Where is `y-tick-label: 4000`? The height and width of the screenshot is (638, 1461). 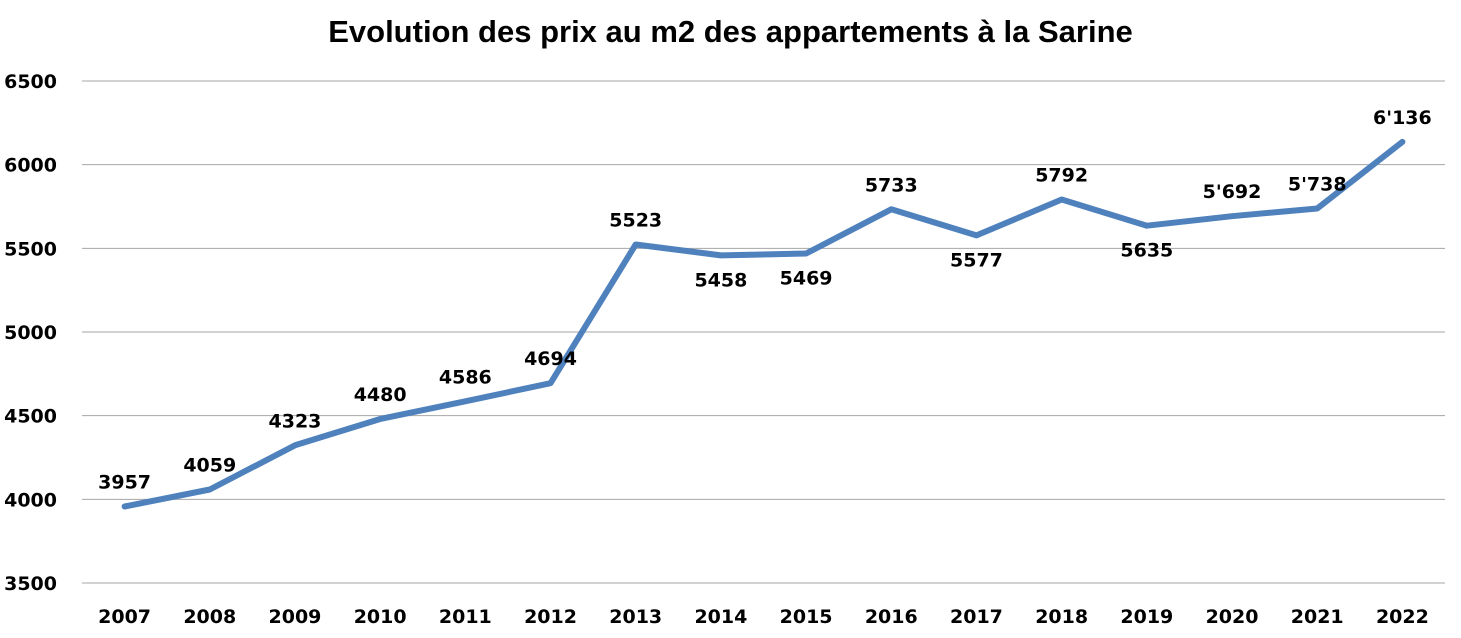
y-tick-label: 4000 is located at coordinates (30, 500).